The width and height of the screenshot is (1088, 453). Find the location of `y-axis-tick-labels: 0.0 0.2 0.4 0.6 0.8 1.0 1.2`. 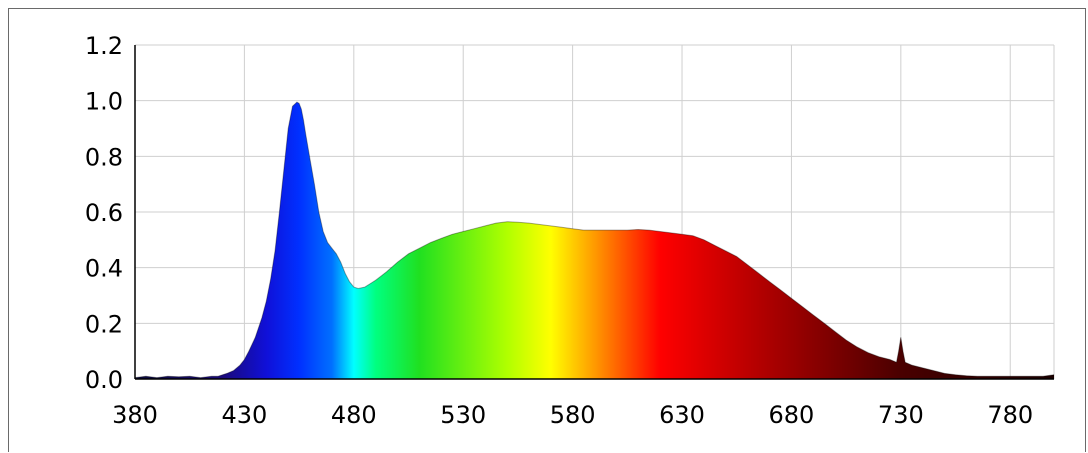

y-axis-tick-labels: 0.0 0.2 0.4 0.6 0.8 1.0 1.2 is located at coordinates (104, 213).